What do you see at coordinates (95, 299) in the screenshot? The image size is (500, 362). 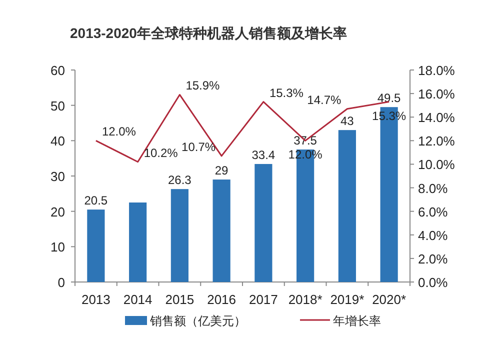 I see `x-tick-label: 2013` at bounding box center [95, 299].